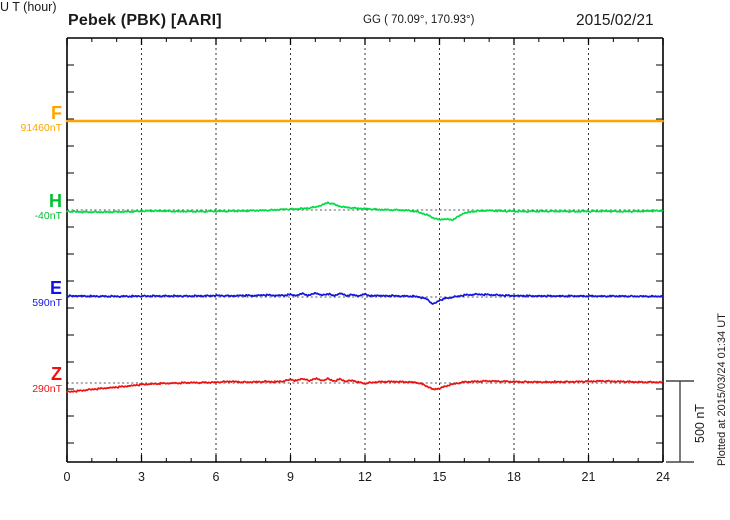  I want to click on xtick-label: 21, so click(588, 477).